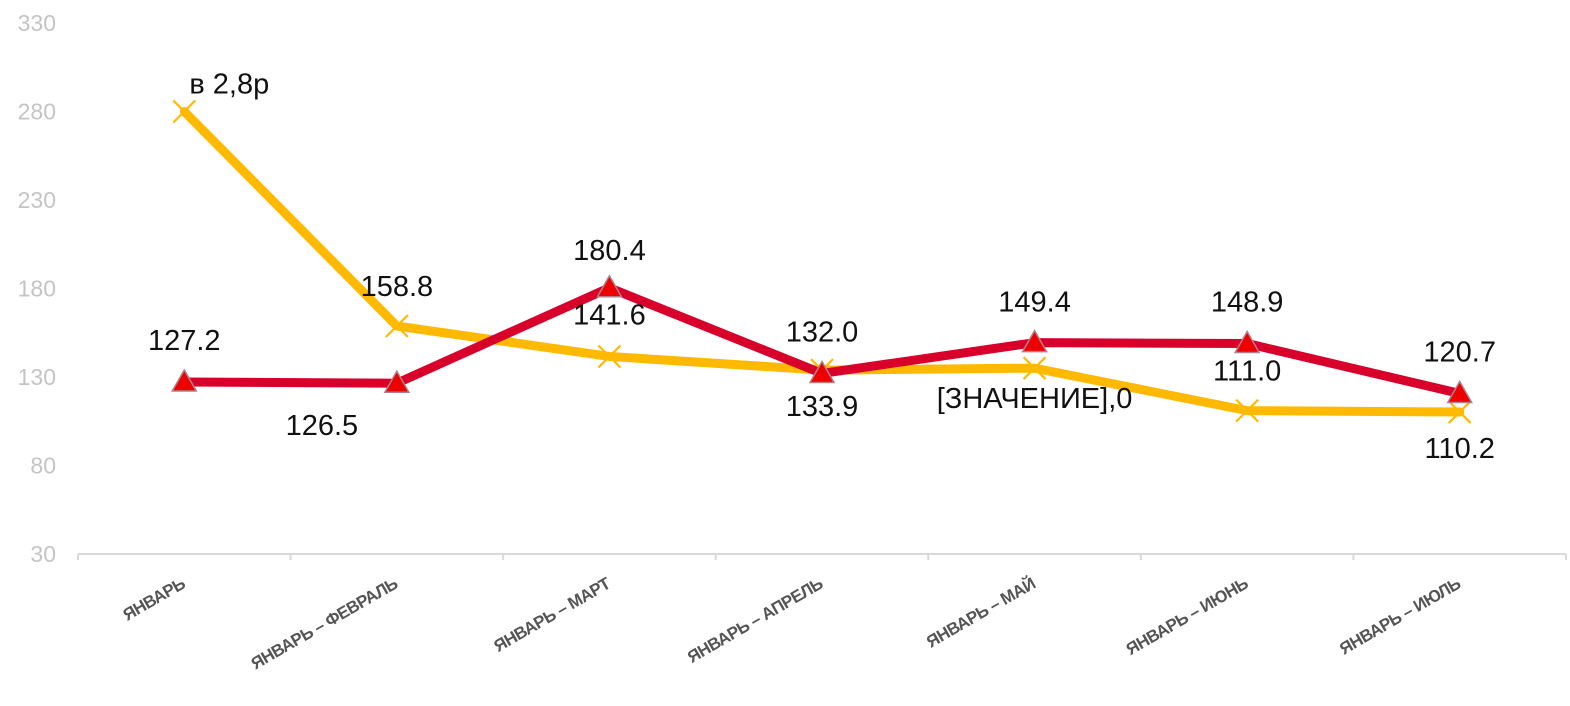 This screenshot has height=706, width=1570. Describe the element at coordinates (37, 377) in the screenshot. I see `y-tick-label: 130` at that location.